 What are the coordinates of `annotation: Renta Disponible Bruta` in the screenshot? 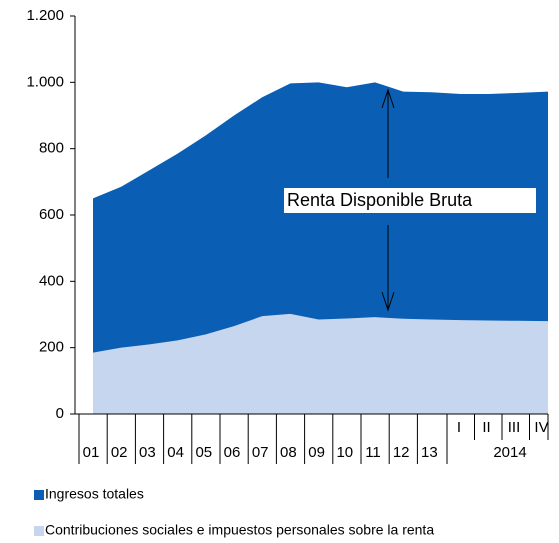 It's located at (380, 200).